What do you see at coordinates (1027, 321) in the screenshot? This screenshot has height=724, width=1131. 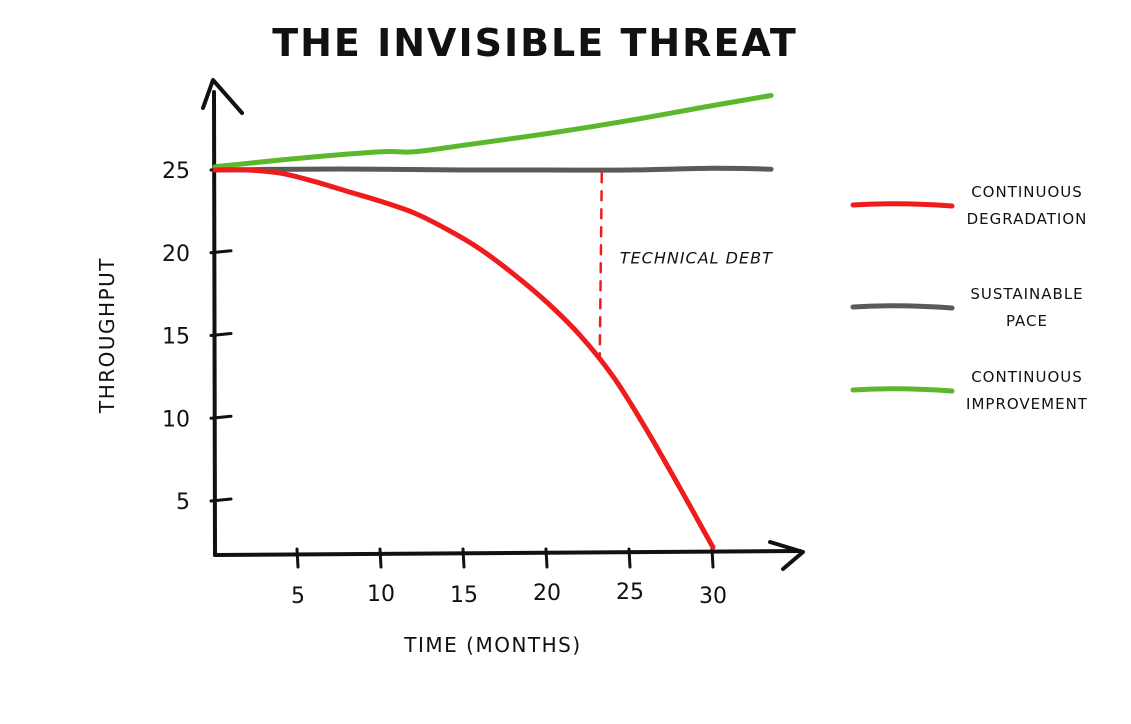 I see `legend-label-line: PACE` at bounding box center [1027, 321].